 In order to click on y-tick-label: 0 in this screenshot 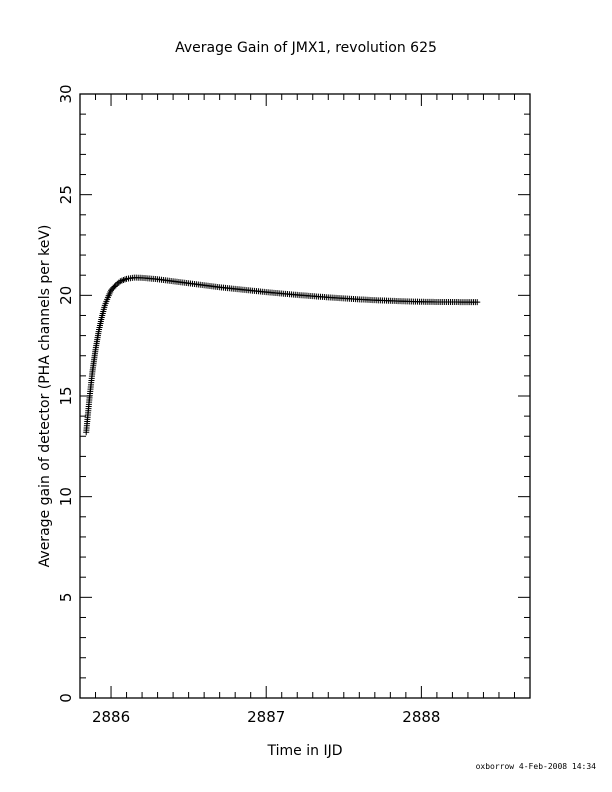, I will do `click(66, 698)`.